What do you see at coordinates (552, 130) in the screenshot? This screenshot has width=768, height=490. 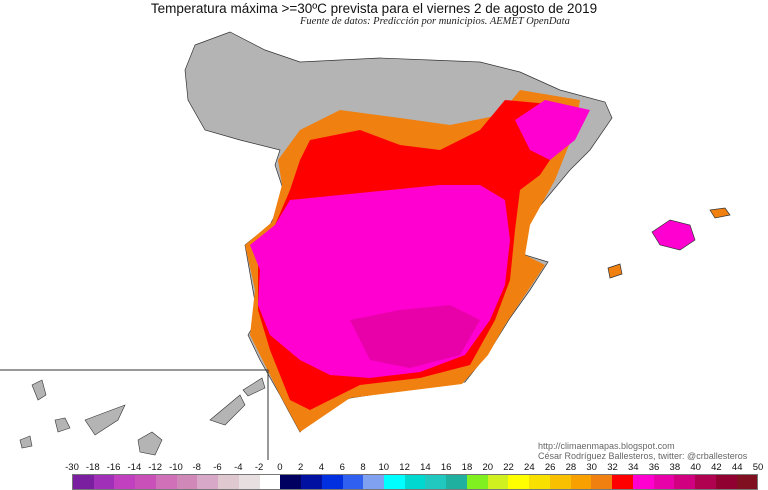 I see `zone-34-36-ebro` at bounding box center [552, 130].